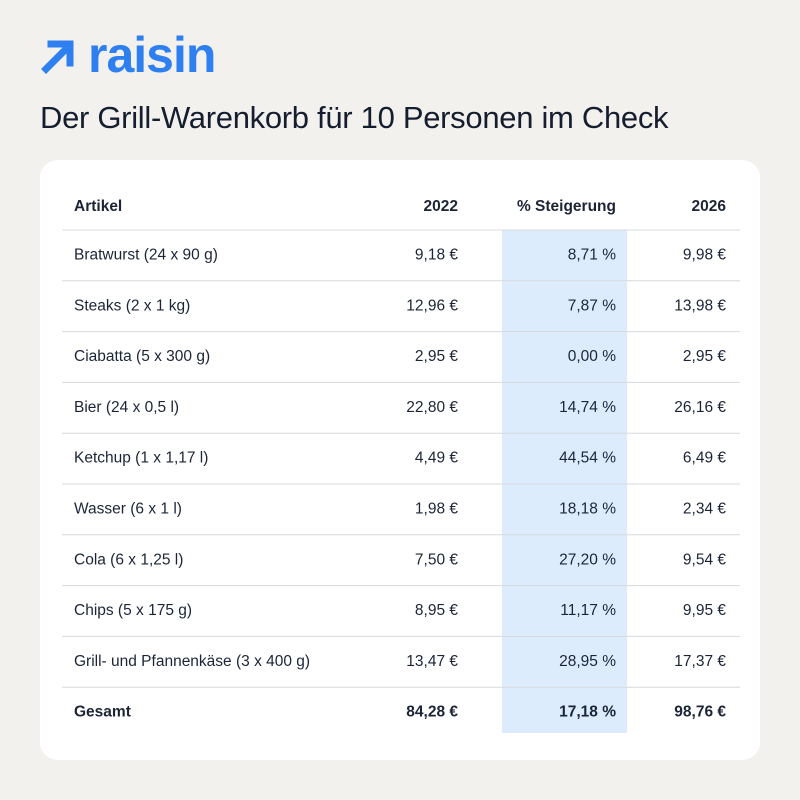 This screenshot has width=800, height=800. Describe the element at coordinates (587, 559) in the screenshot. I see `cell: 27,20 %` at that location.